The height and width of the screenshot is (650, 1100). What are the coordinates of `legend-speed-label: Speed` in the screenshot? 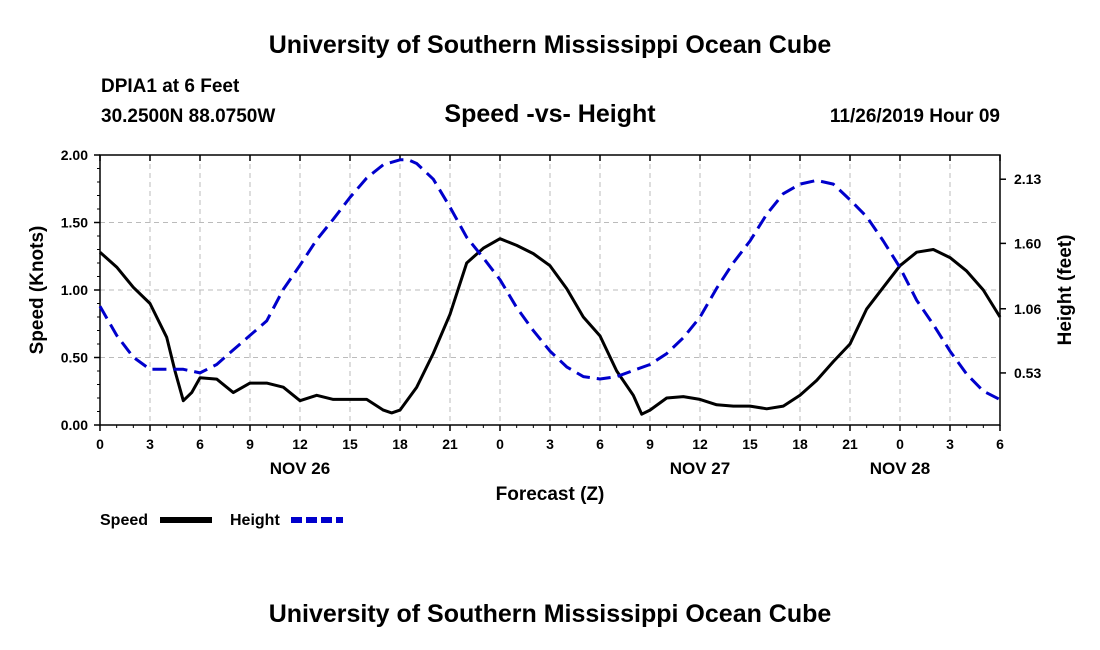 It's located at (124, 520).